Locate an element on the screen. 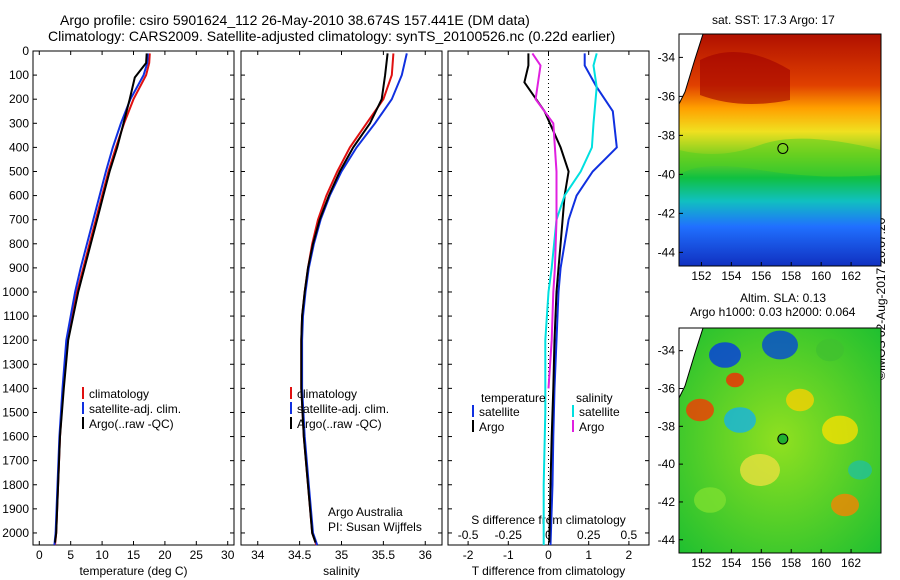  depth-tick-label: 200 is located at coordinates (19, 99).